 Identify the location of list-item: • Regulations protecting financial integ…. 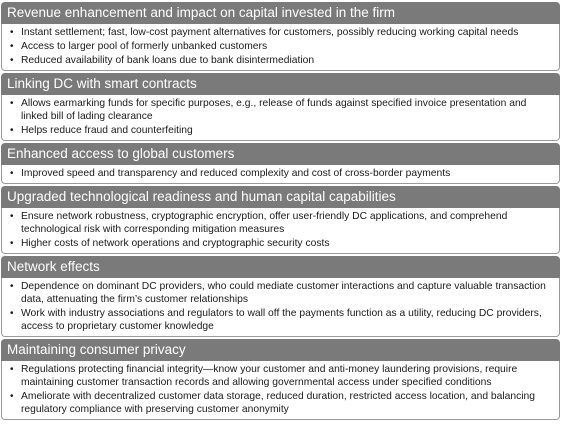
(280, 376).